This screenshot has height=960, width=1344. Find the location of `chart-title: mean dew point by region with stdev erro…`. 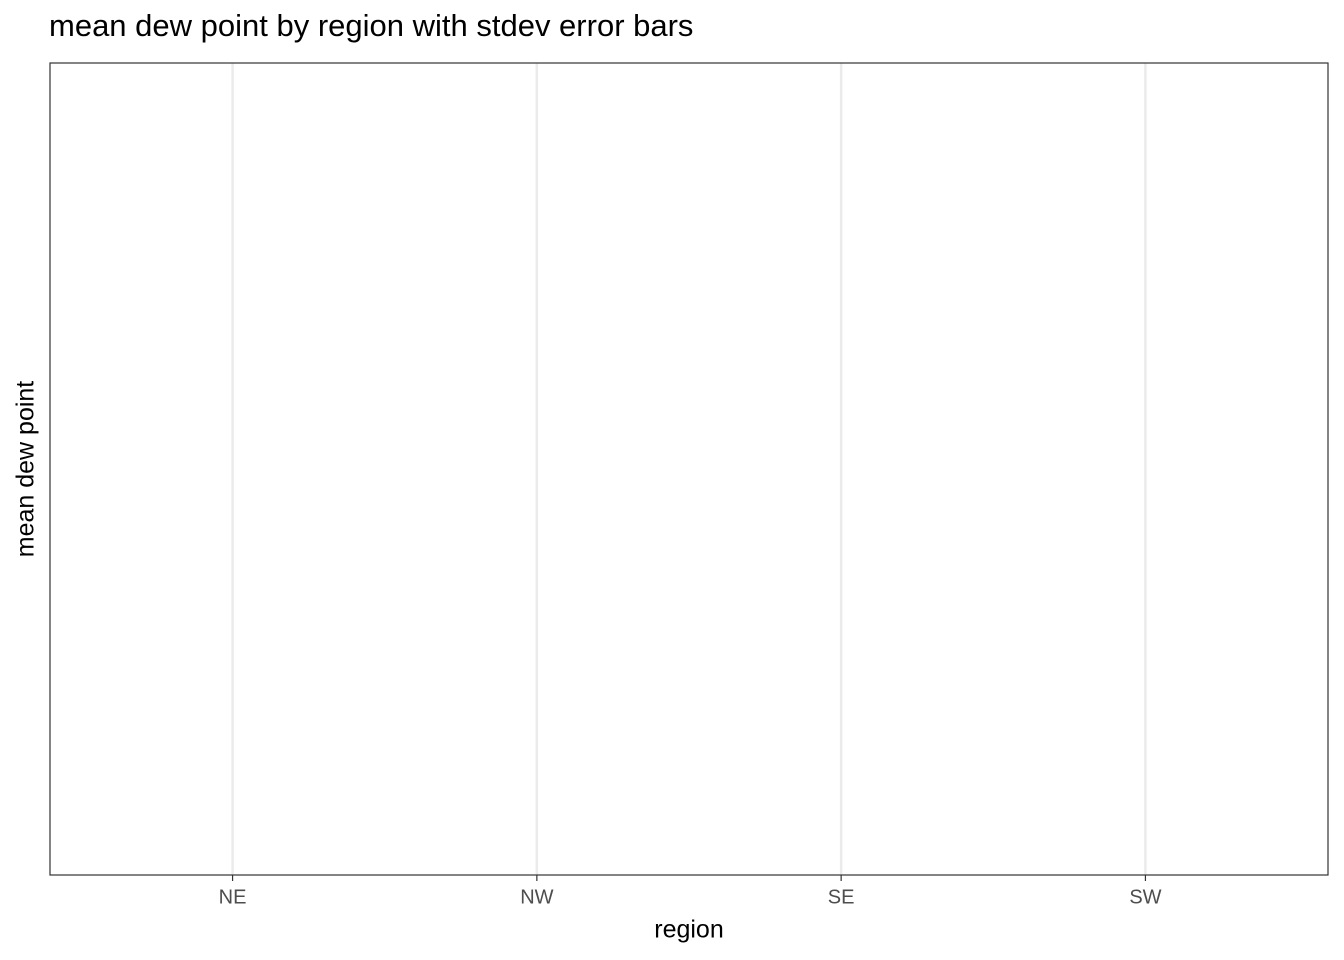

chart-title: mean dew point by region with stdev erro… is located at coordinates (371, 25).